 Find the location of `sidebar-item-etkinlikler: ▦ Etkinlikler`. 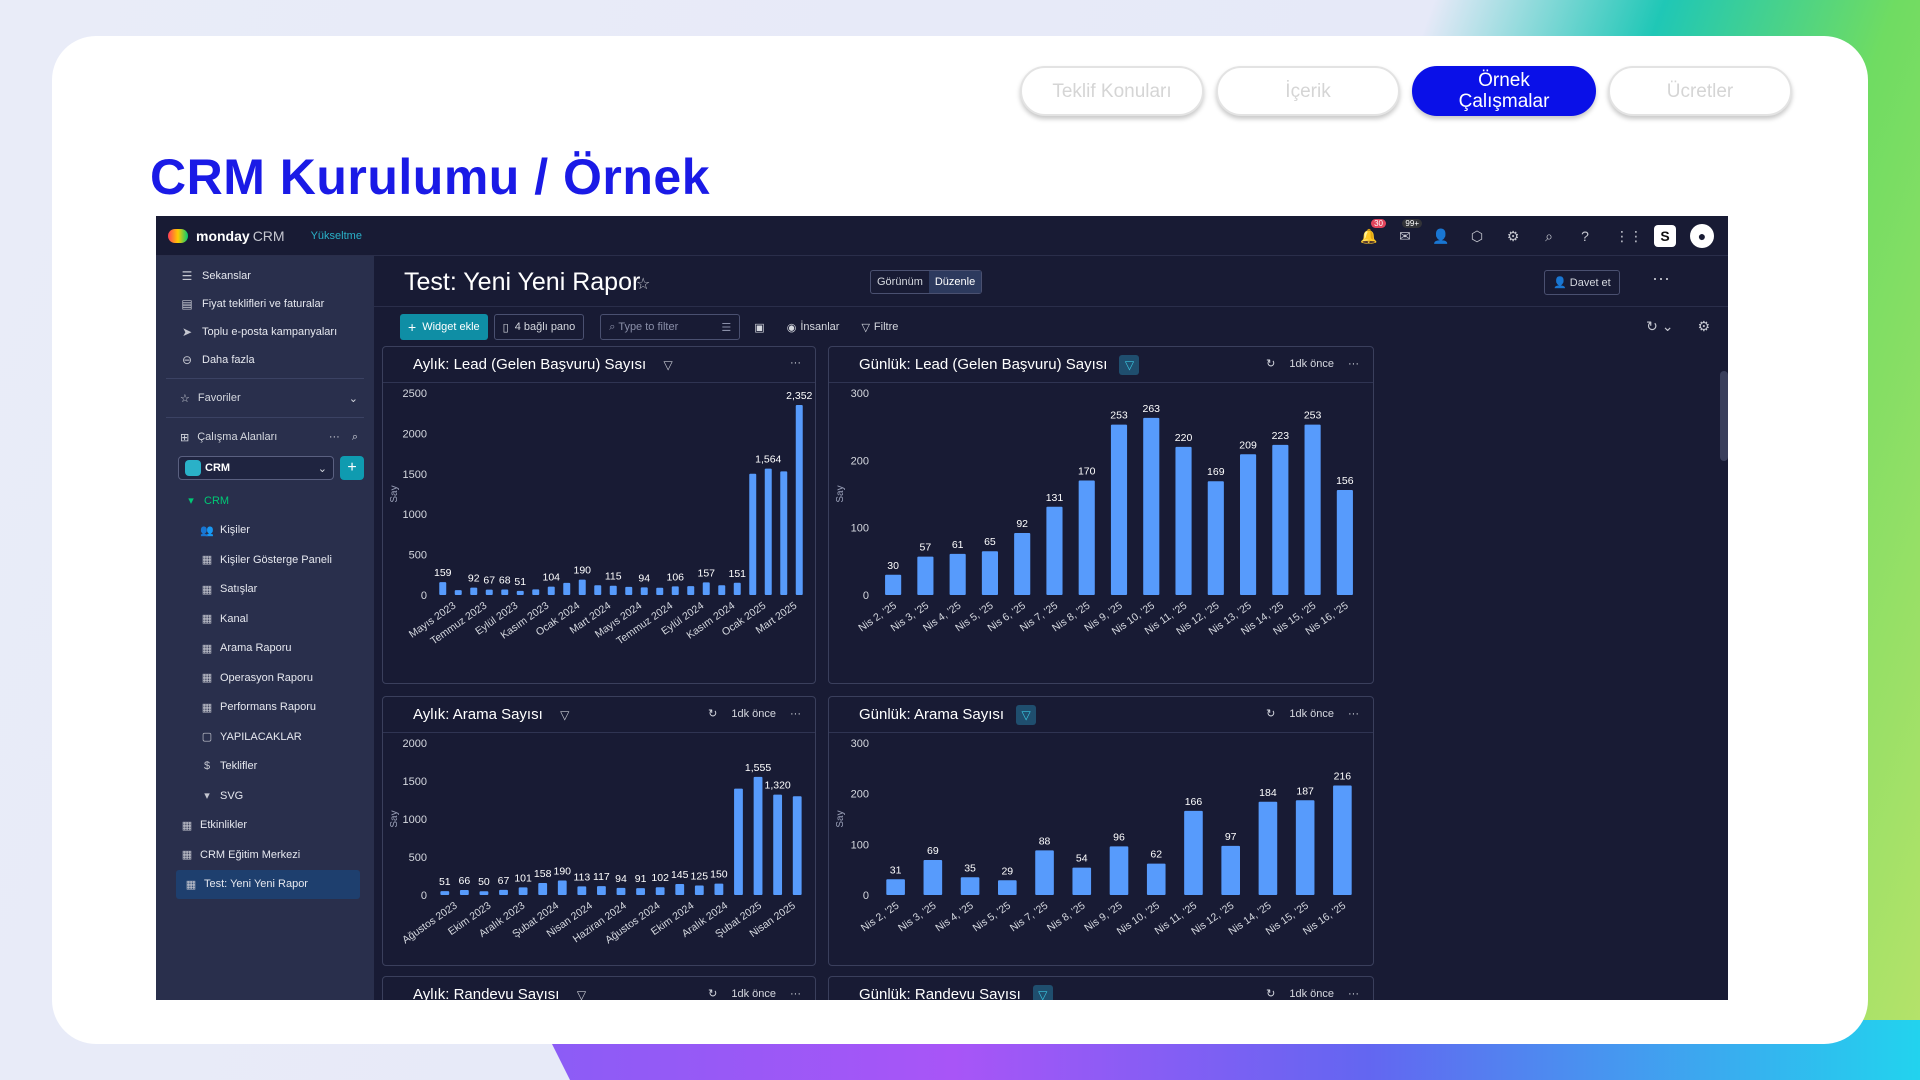

sidebar-item-etkinlikler: ▦ Etkinlikler is located at coordinates (265, 826).